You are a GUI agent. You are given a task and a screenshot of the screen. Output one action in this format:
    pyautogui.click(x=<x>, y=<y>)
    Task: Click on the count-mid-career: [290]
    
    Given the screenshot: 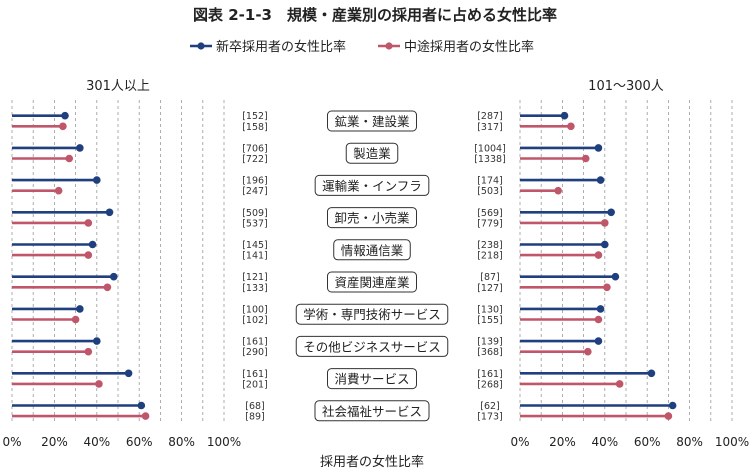 What is the action you would take?
    pyautogui.click(x=255, y=352)
    